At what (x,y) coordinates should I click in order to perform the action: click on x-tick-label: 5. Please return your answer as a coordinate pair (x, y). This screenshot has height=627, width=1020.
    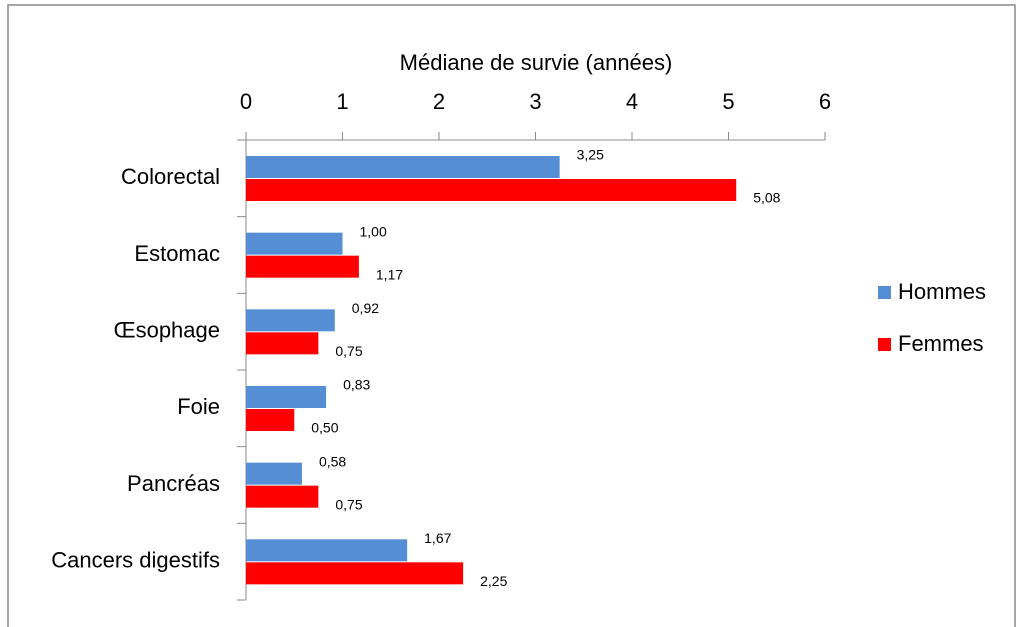
    Looking at the image, I should click on (728, 101).